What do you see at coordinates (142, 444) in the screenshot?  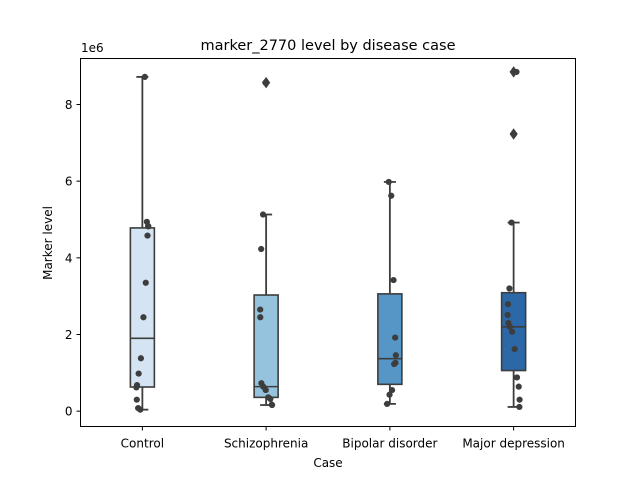 I see `x-tick-label: Control` at bounding box center [142, 444].